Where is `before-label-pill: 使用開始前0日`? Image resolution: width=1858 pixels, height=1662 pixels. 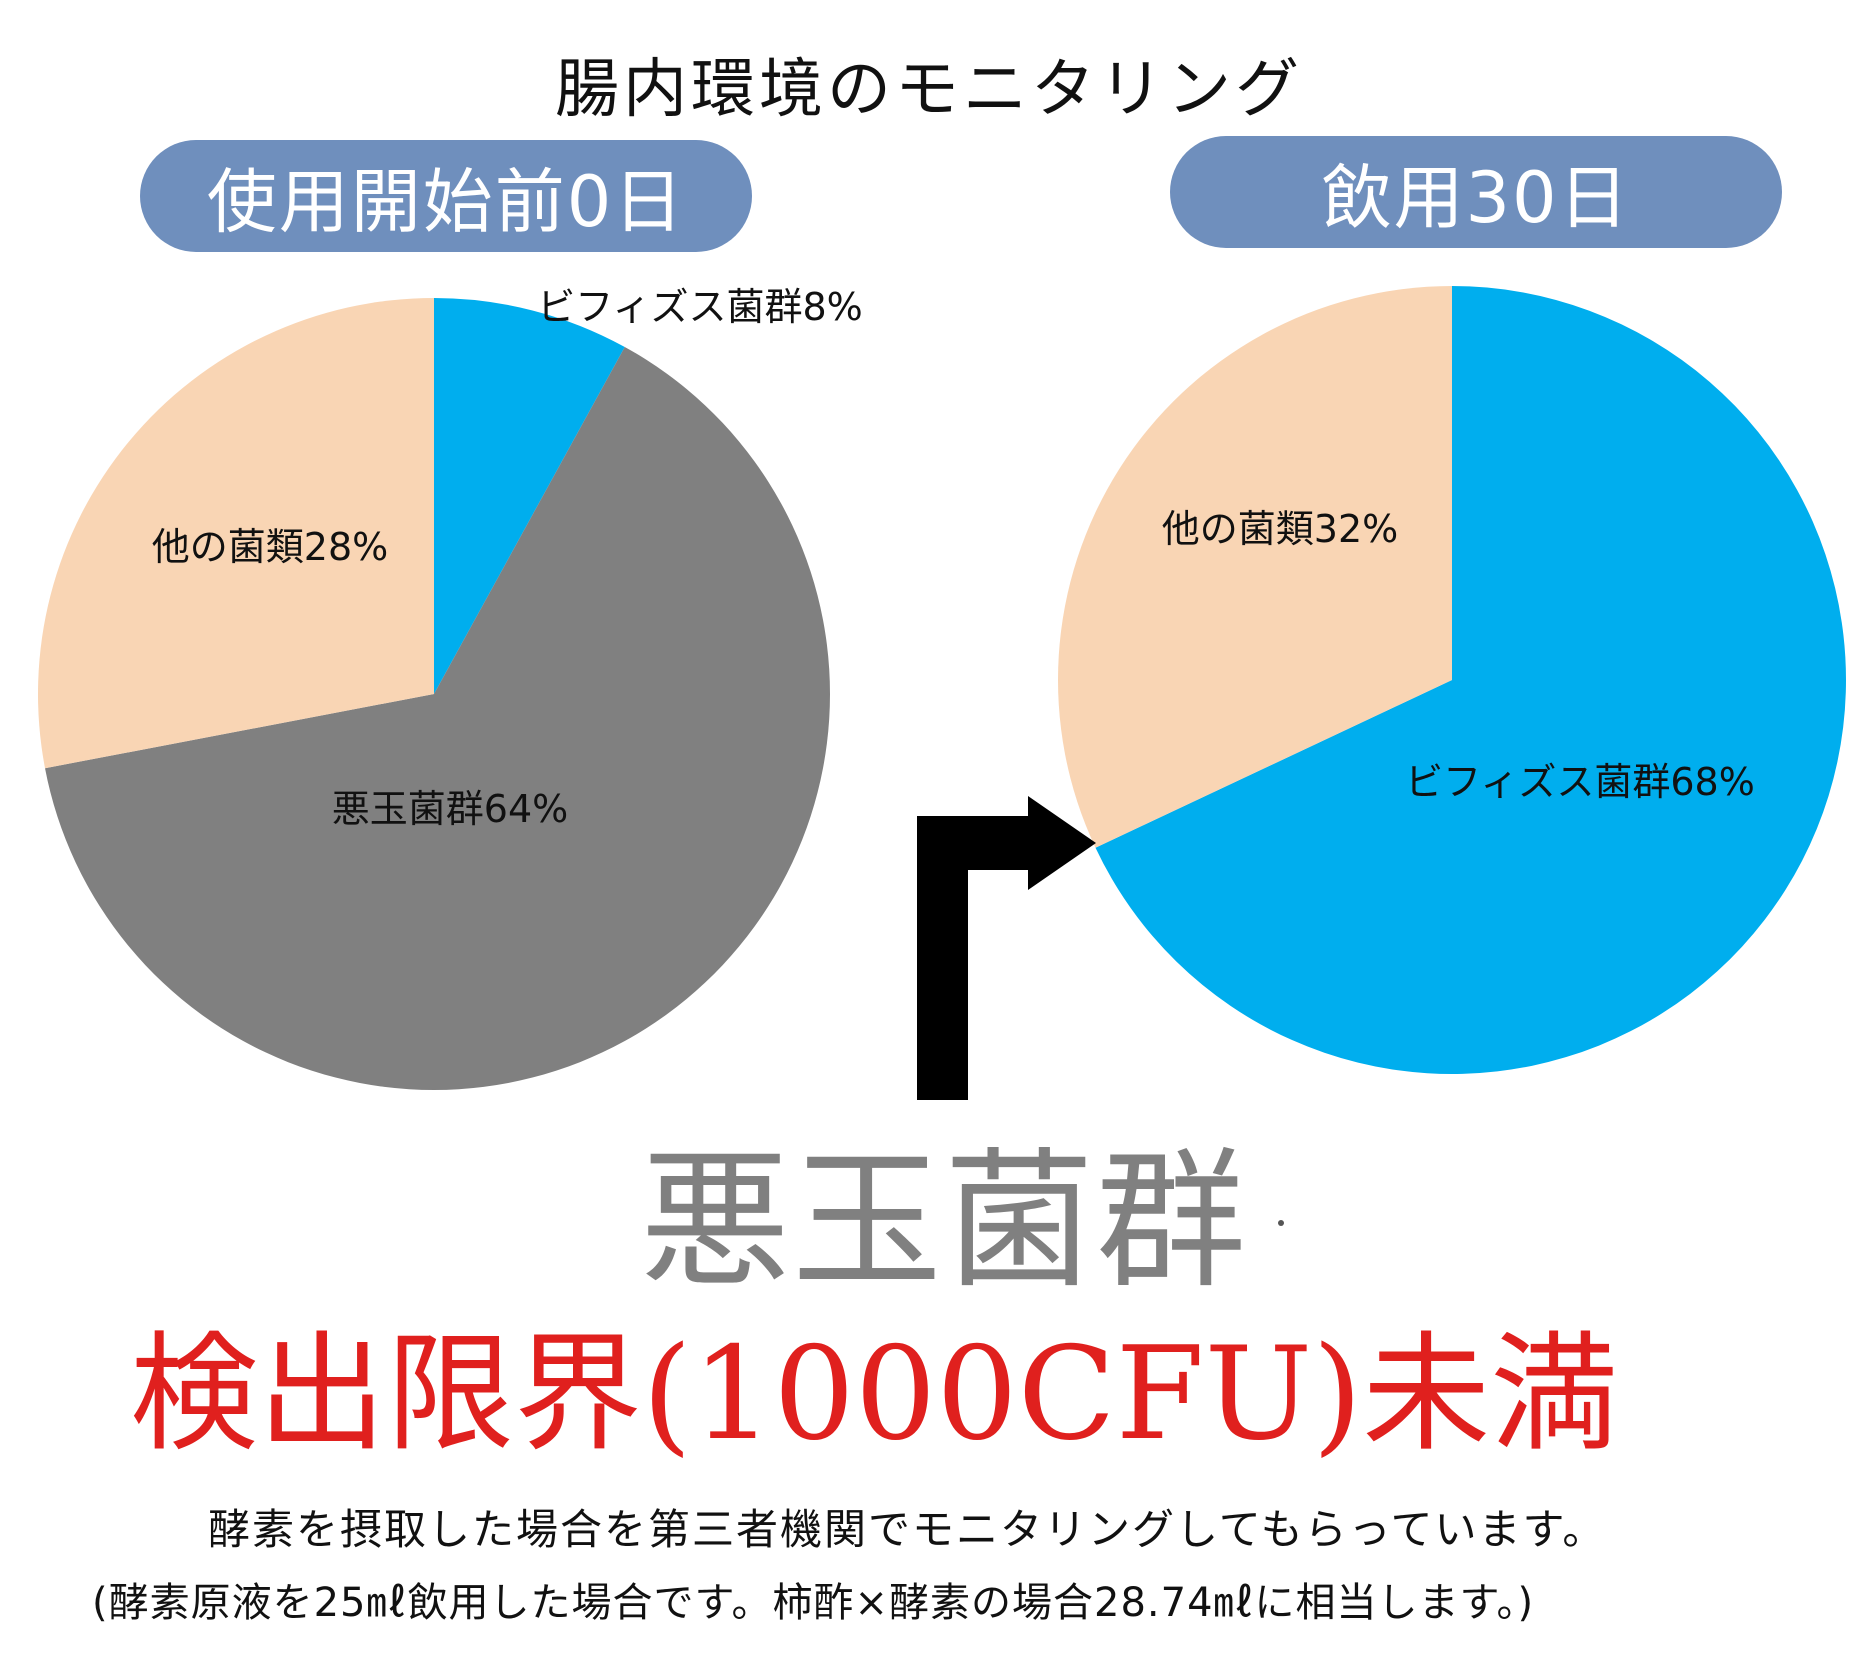
before-label-pill: 使用開始前0日 is located at coordinates (446, 196).